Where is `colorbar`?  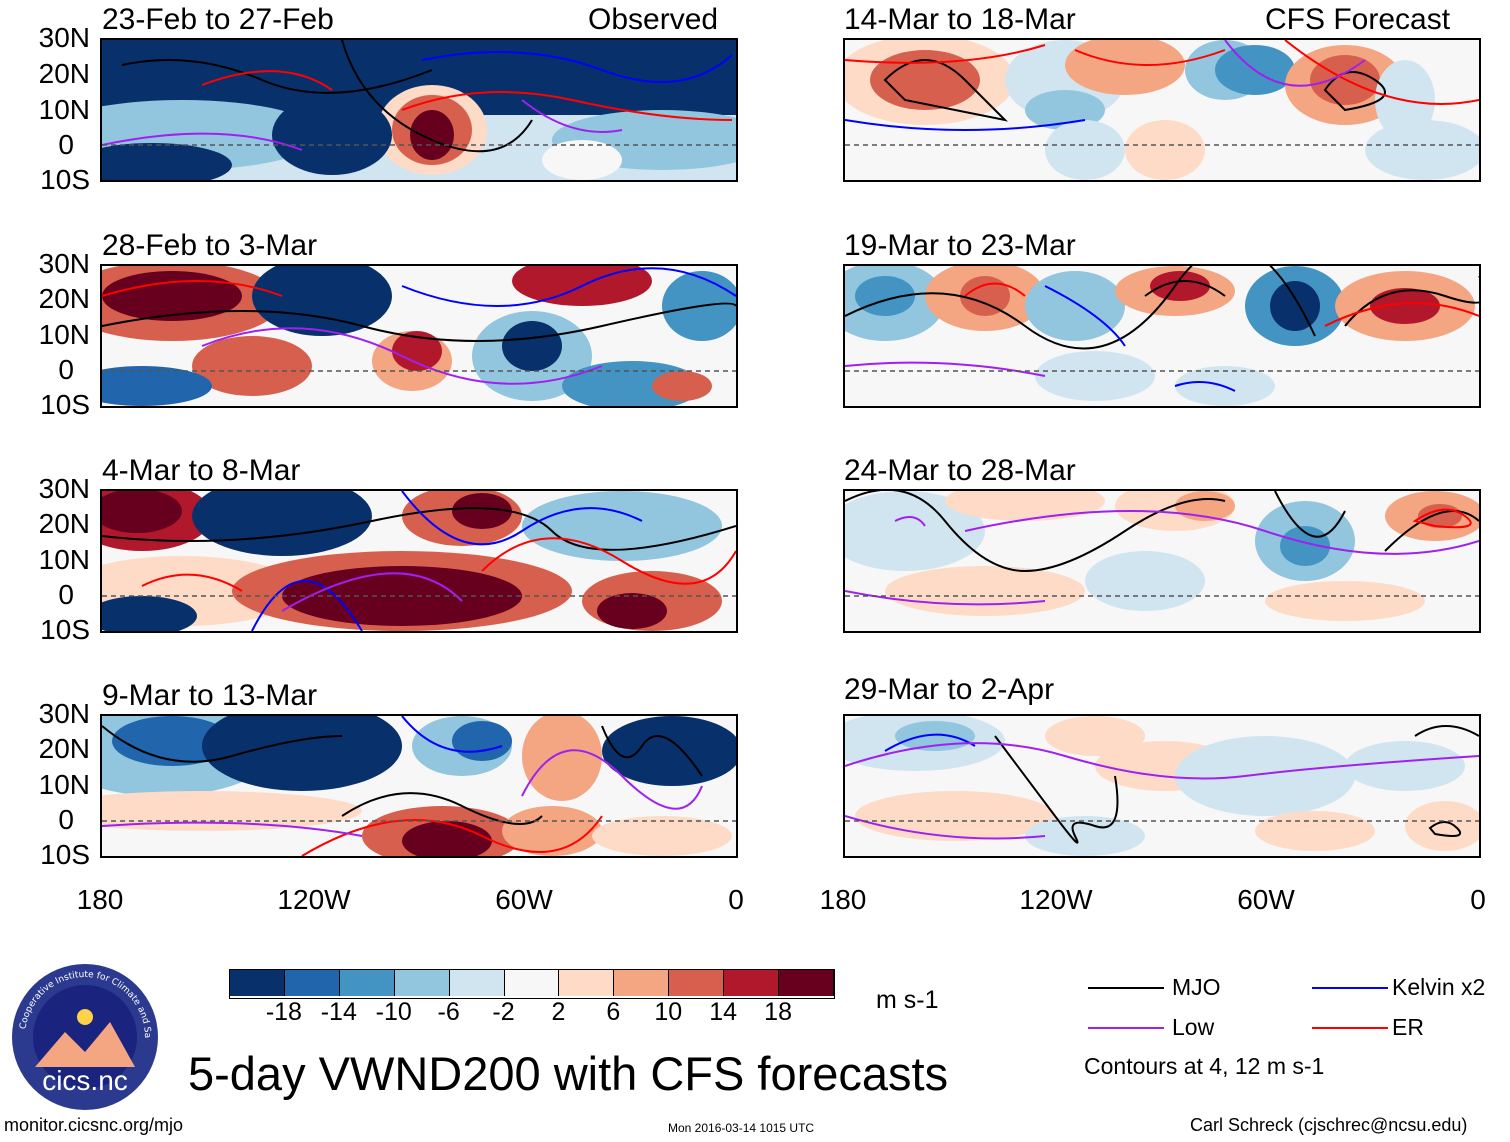
colorbar is located at coordinates (532, 984).